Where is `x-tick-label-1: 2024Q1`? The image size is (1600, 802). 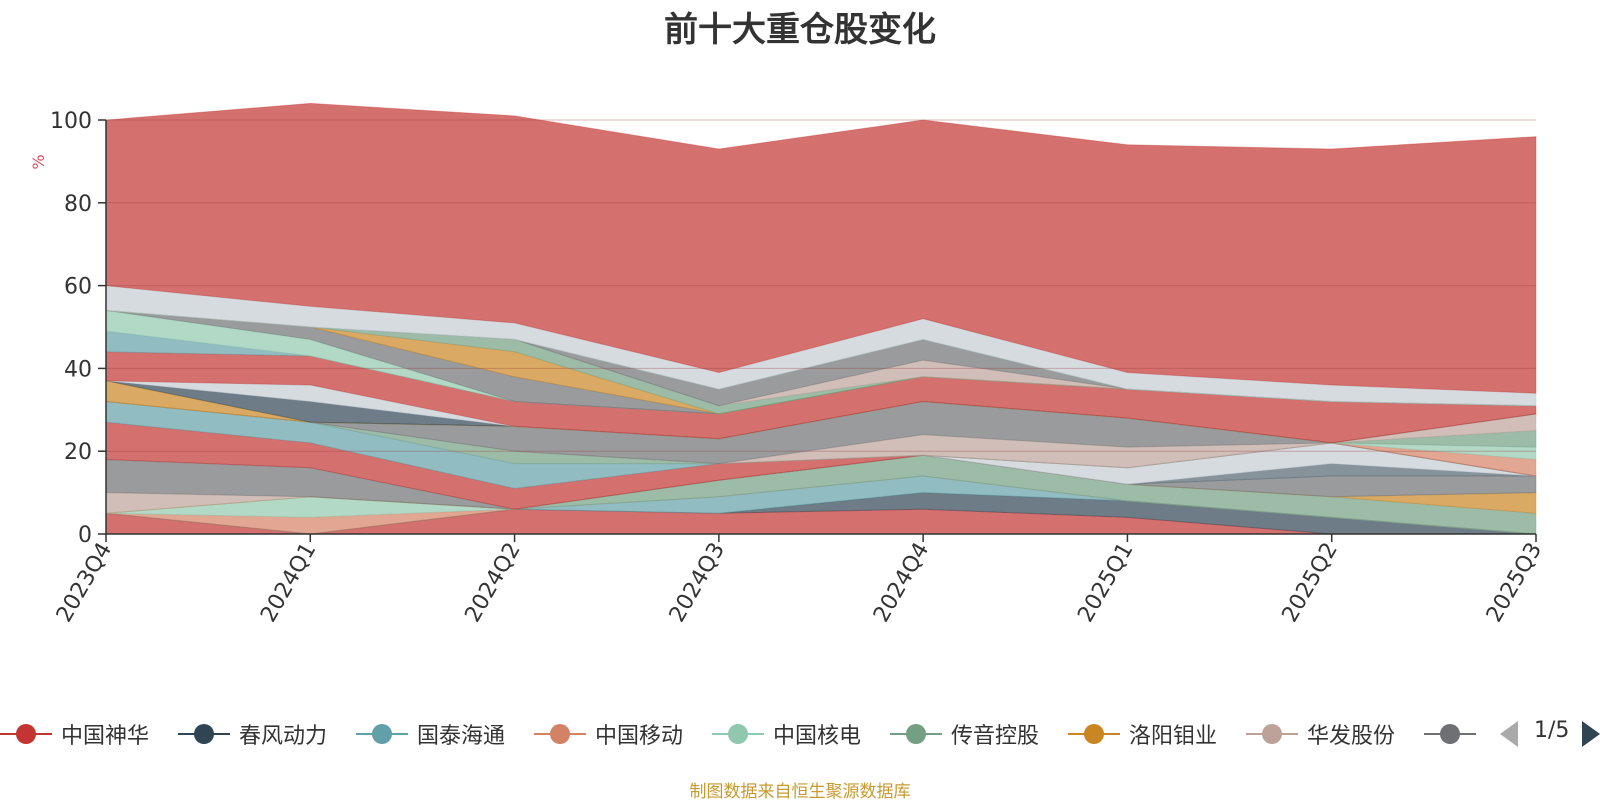 x-tick-label-1: 2024Q1 is located at coordinates (288, 583).